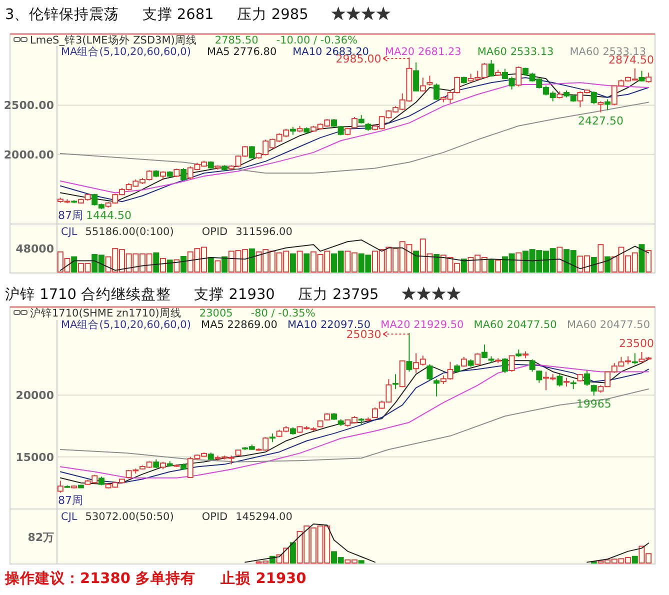 The height and width of the screenshot is (595, 669). I want to click on text: MA20 21929.50, so click(422, 325).